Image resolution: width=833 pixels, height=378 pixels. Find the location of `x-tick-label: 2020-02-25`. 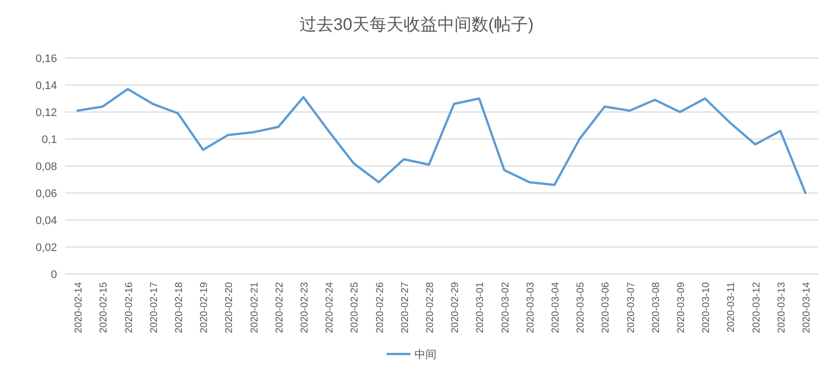

x-tick-label: 2020-02-25 is located at coordinates (355, 308).